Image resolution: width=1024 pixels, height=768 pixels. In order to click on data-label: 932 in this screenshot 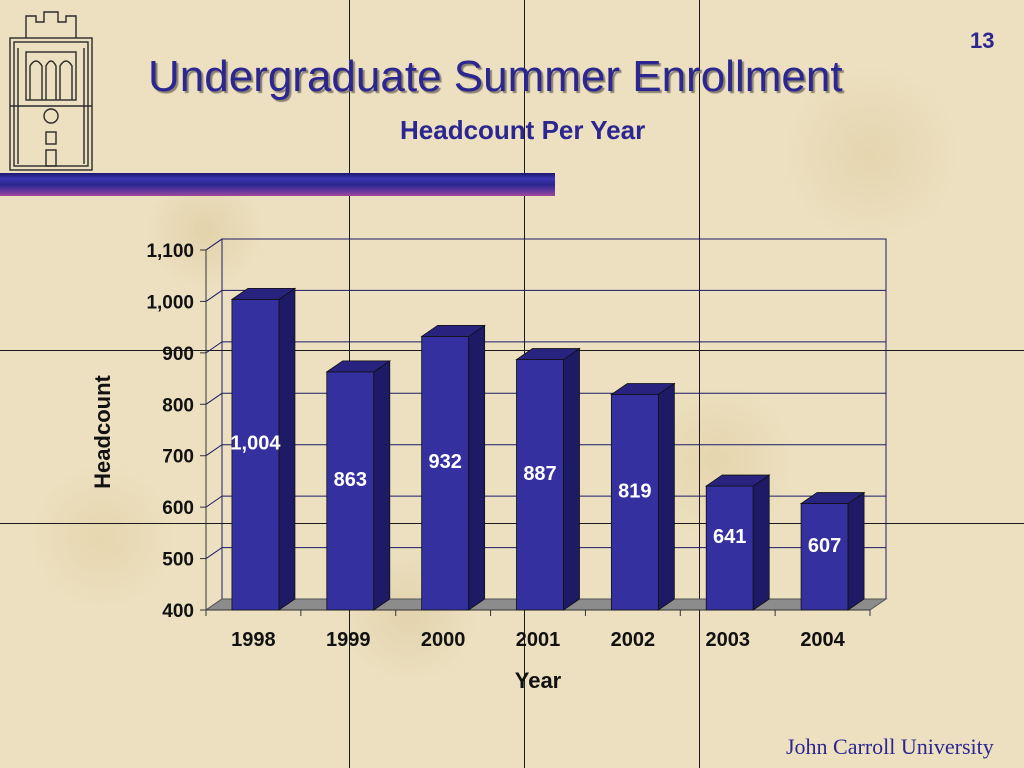, I will do `click(444, 462)`.